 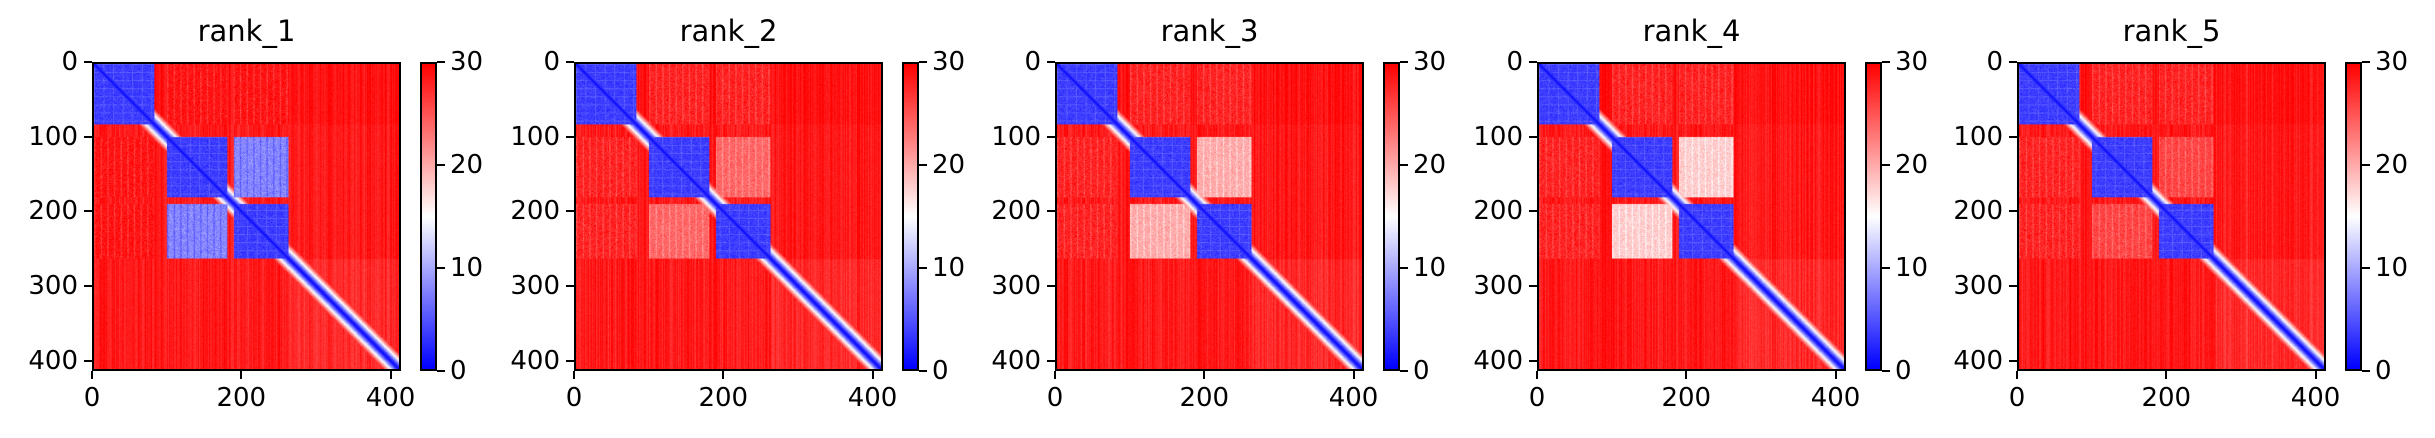 I want to click on panel-title: rank_1, so click(x=246, y=31).